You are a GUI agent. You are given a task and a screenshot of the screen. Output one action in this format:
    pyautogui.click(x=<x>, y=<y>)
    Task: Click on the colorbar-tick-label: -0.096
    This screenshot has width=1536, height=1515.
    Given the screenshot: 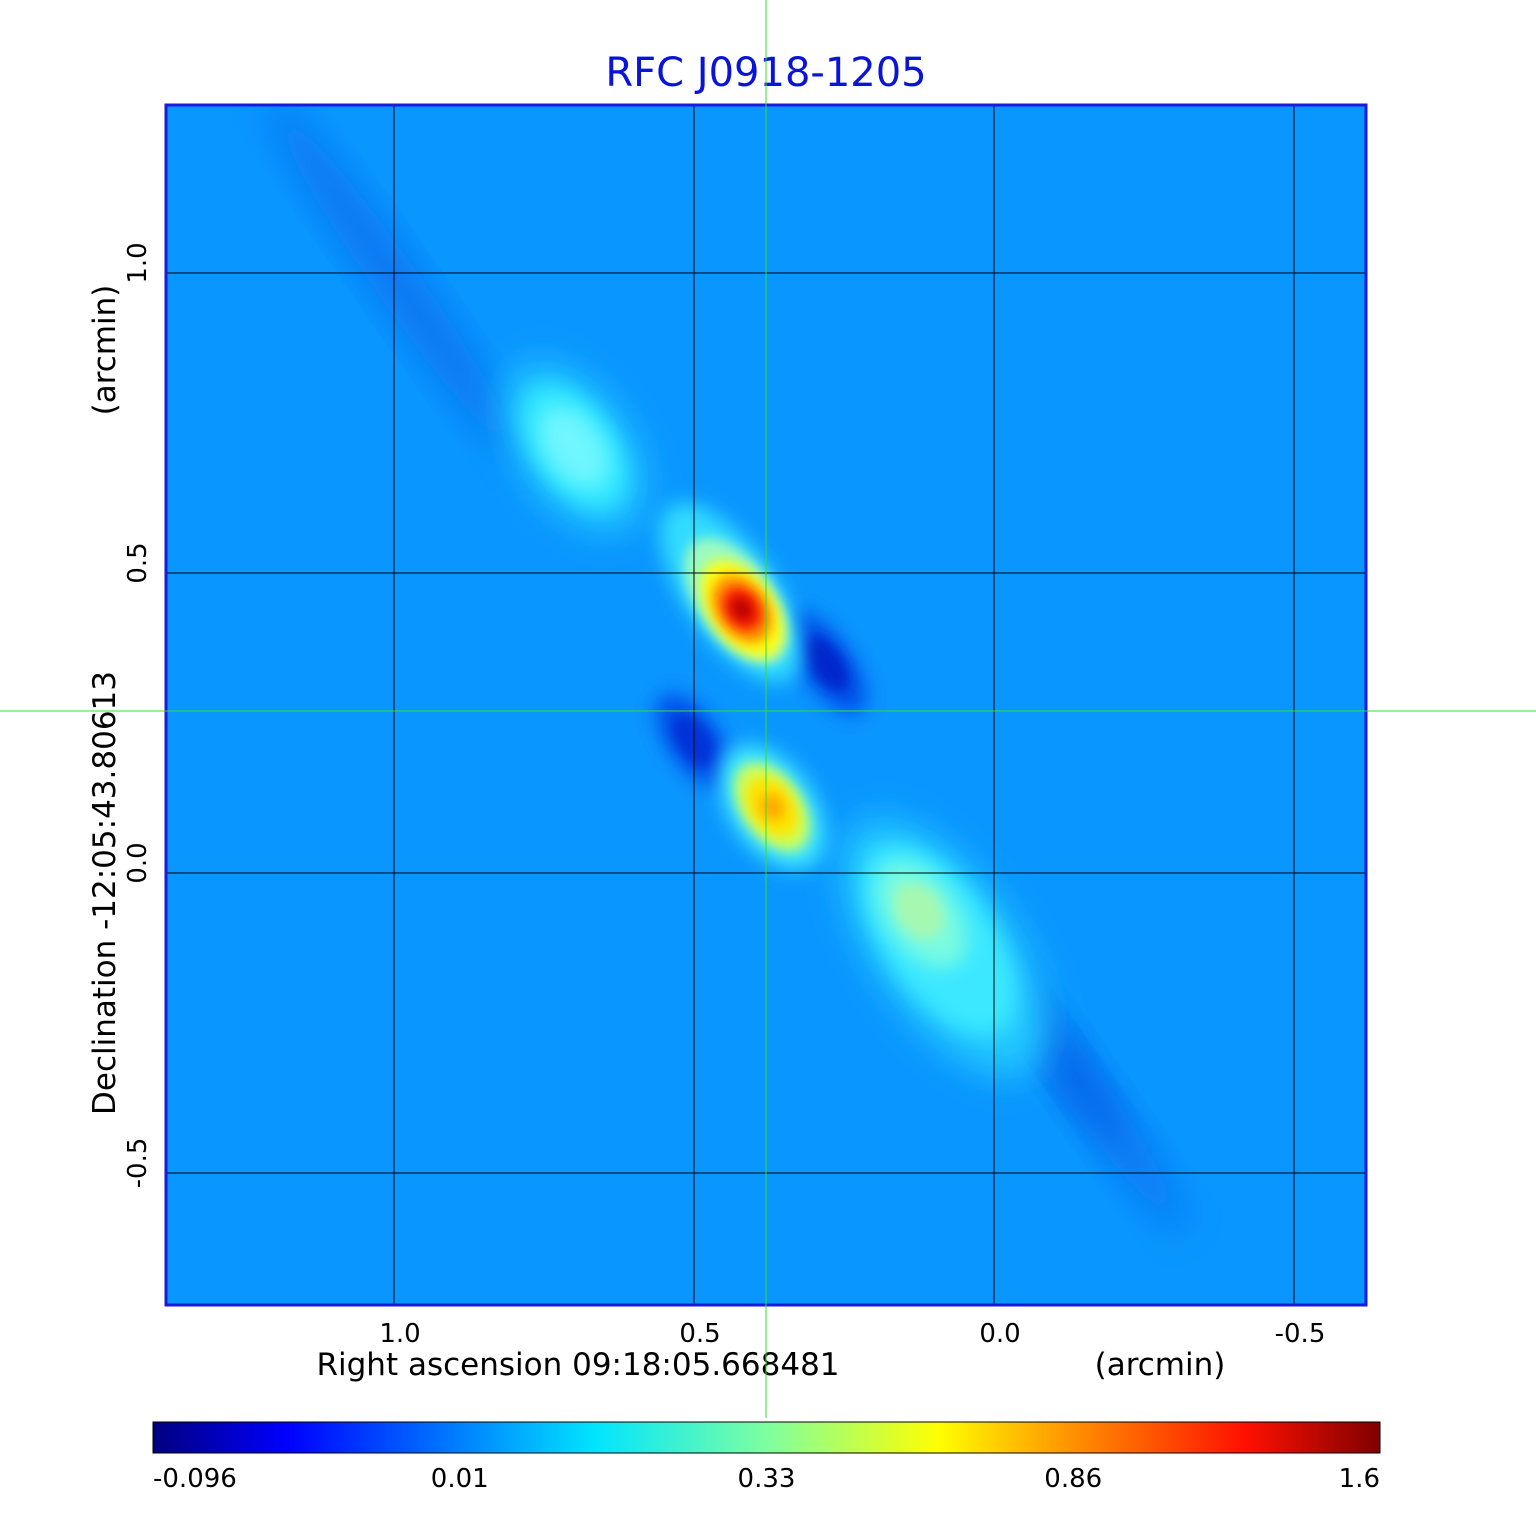 What is the action you would take?
    pyautogui.click(x=195, y=1479)
    